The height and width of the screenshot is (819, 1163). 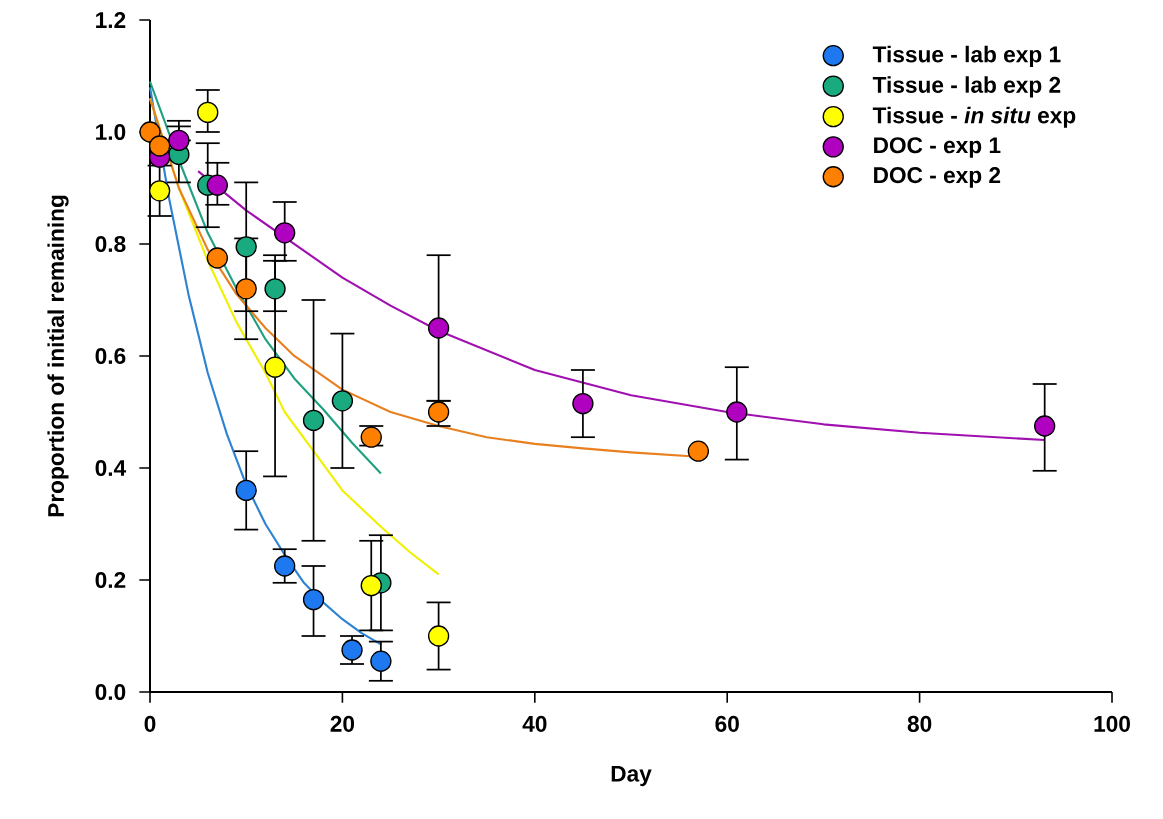 What do you see at coordinates (974, 117) in the screenshot?
I see `legend-label: Tissue - in situ exp` at bounding box center [974, 117].